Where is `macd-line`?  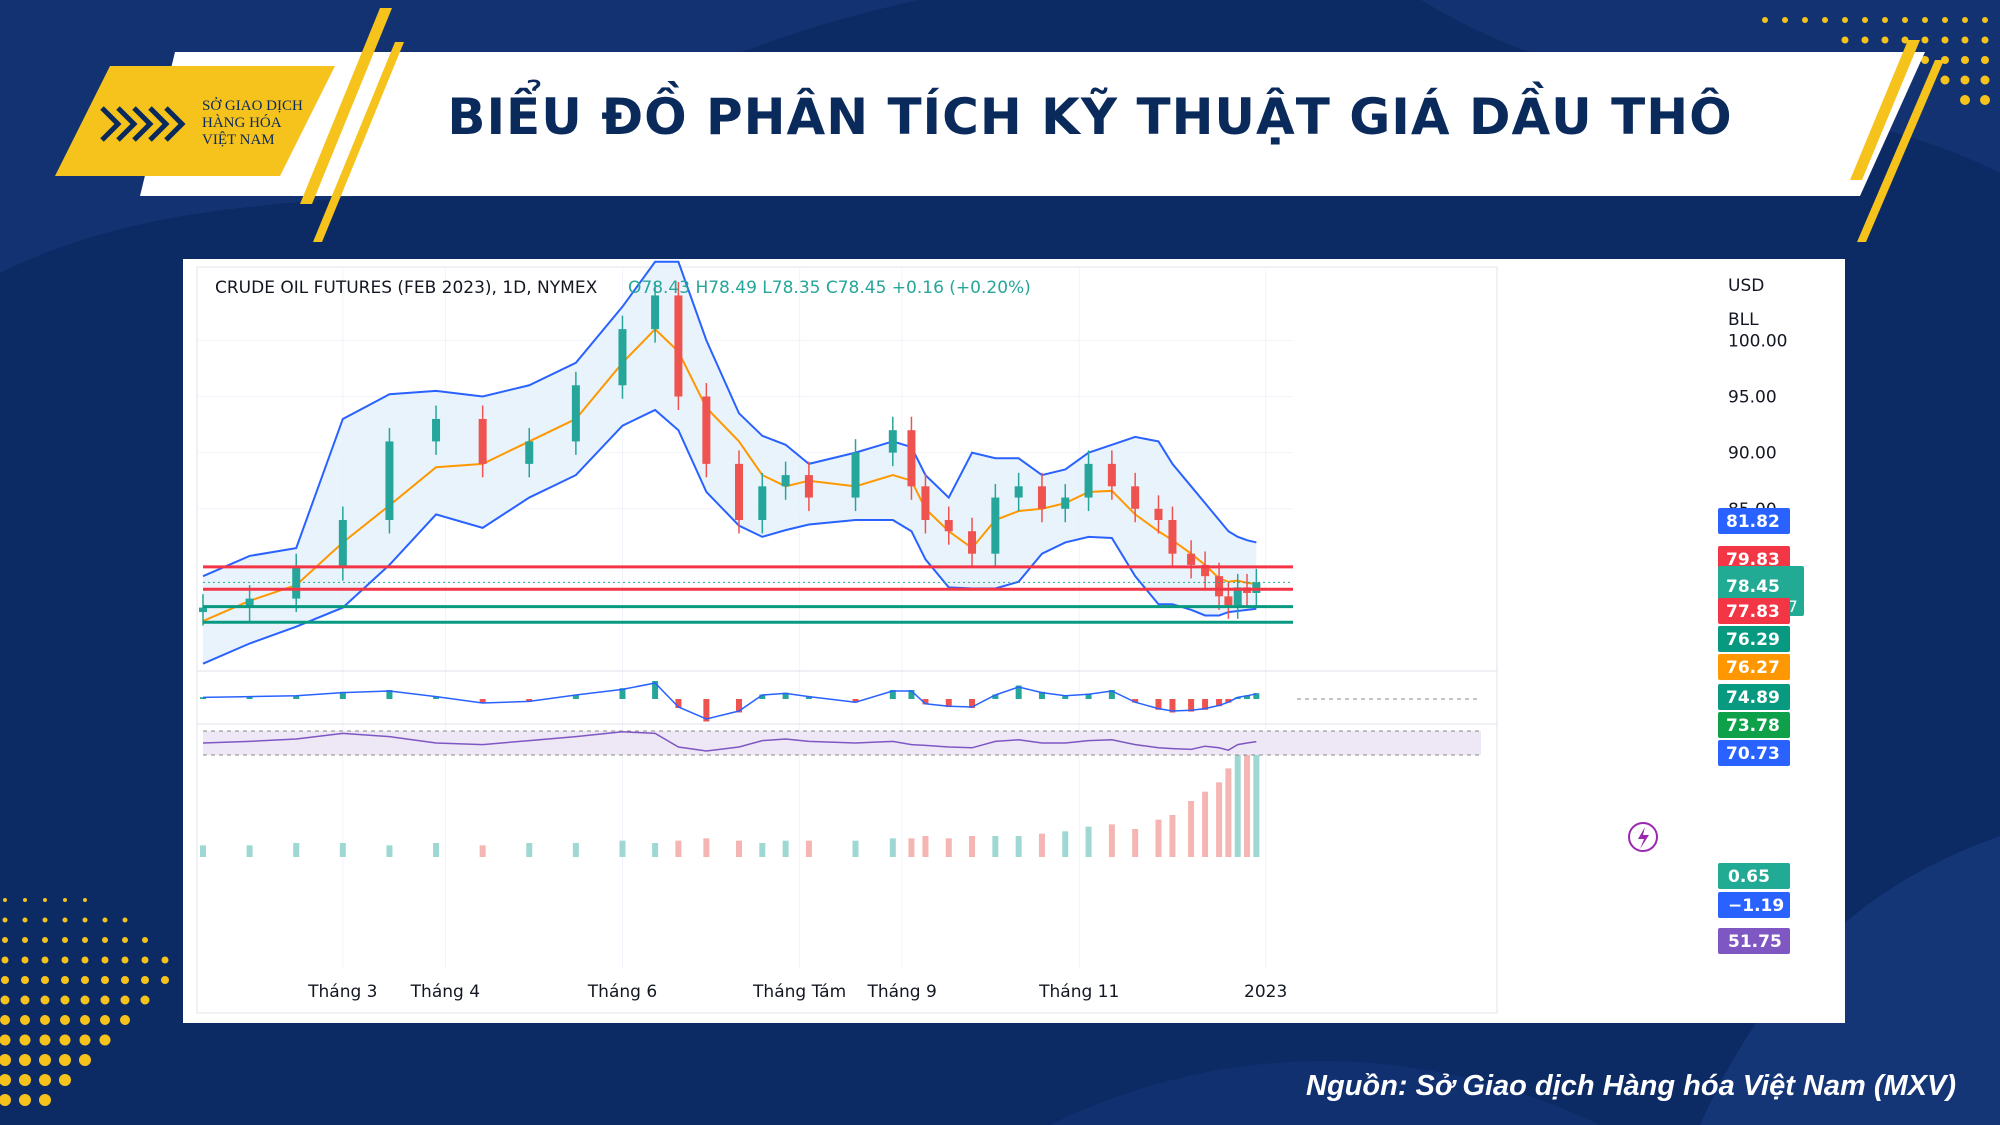 macd-line is located at coordinates (729, 701).